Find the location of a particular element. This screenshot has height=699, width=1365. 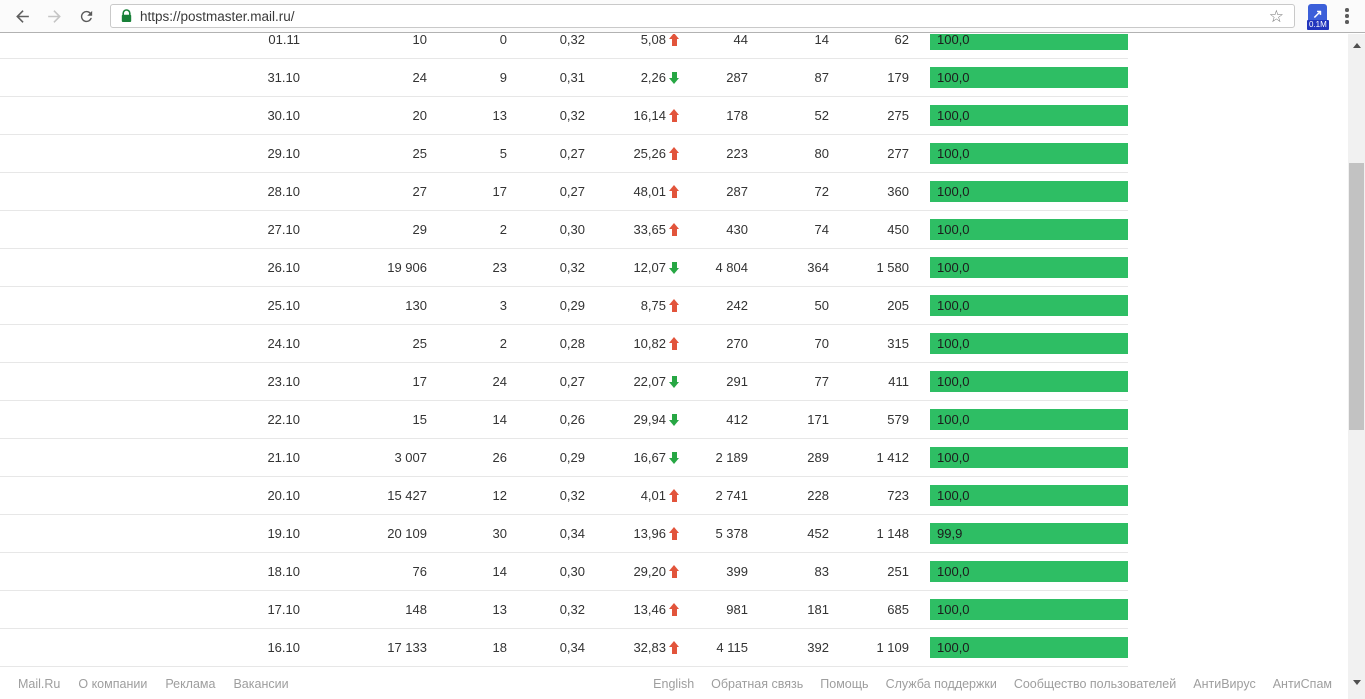

table-row: 25.10 130 3 0,29 8,75 242 50 205 100,0 is located at coordinates (564, 306).